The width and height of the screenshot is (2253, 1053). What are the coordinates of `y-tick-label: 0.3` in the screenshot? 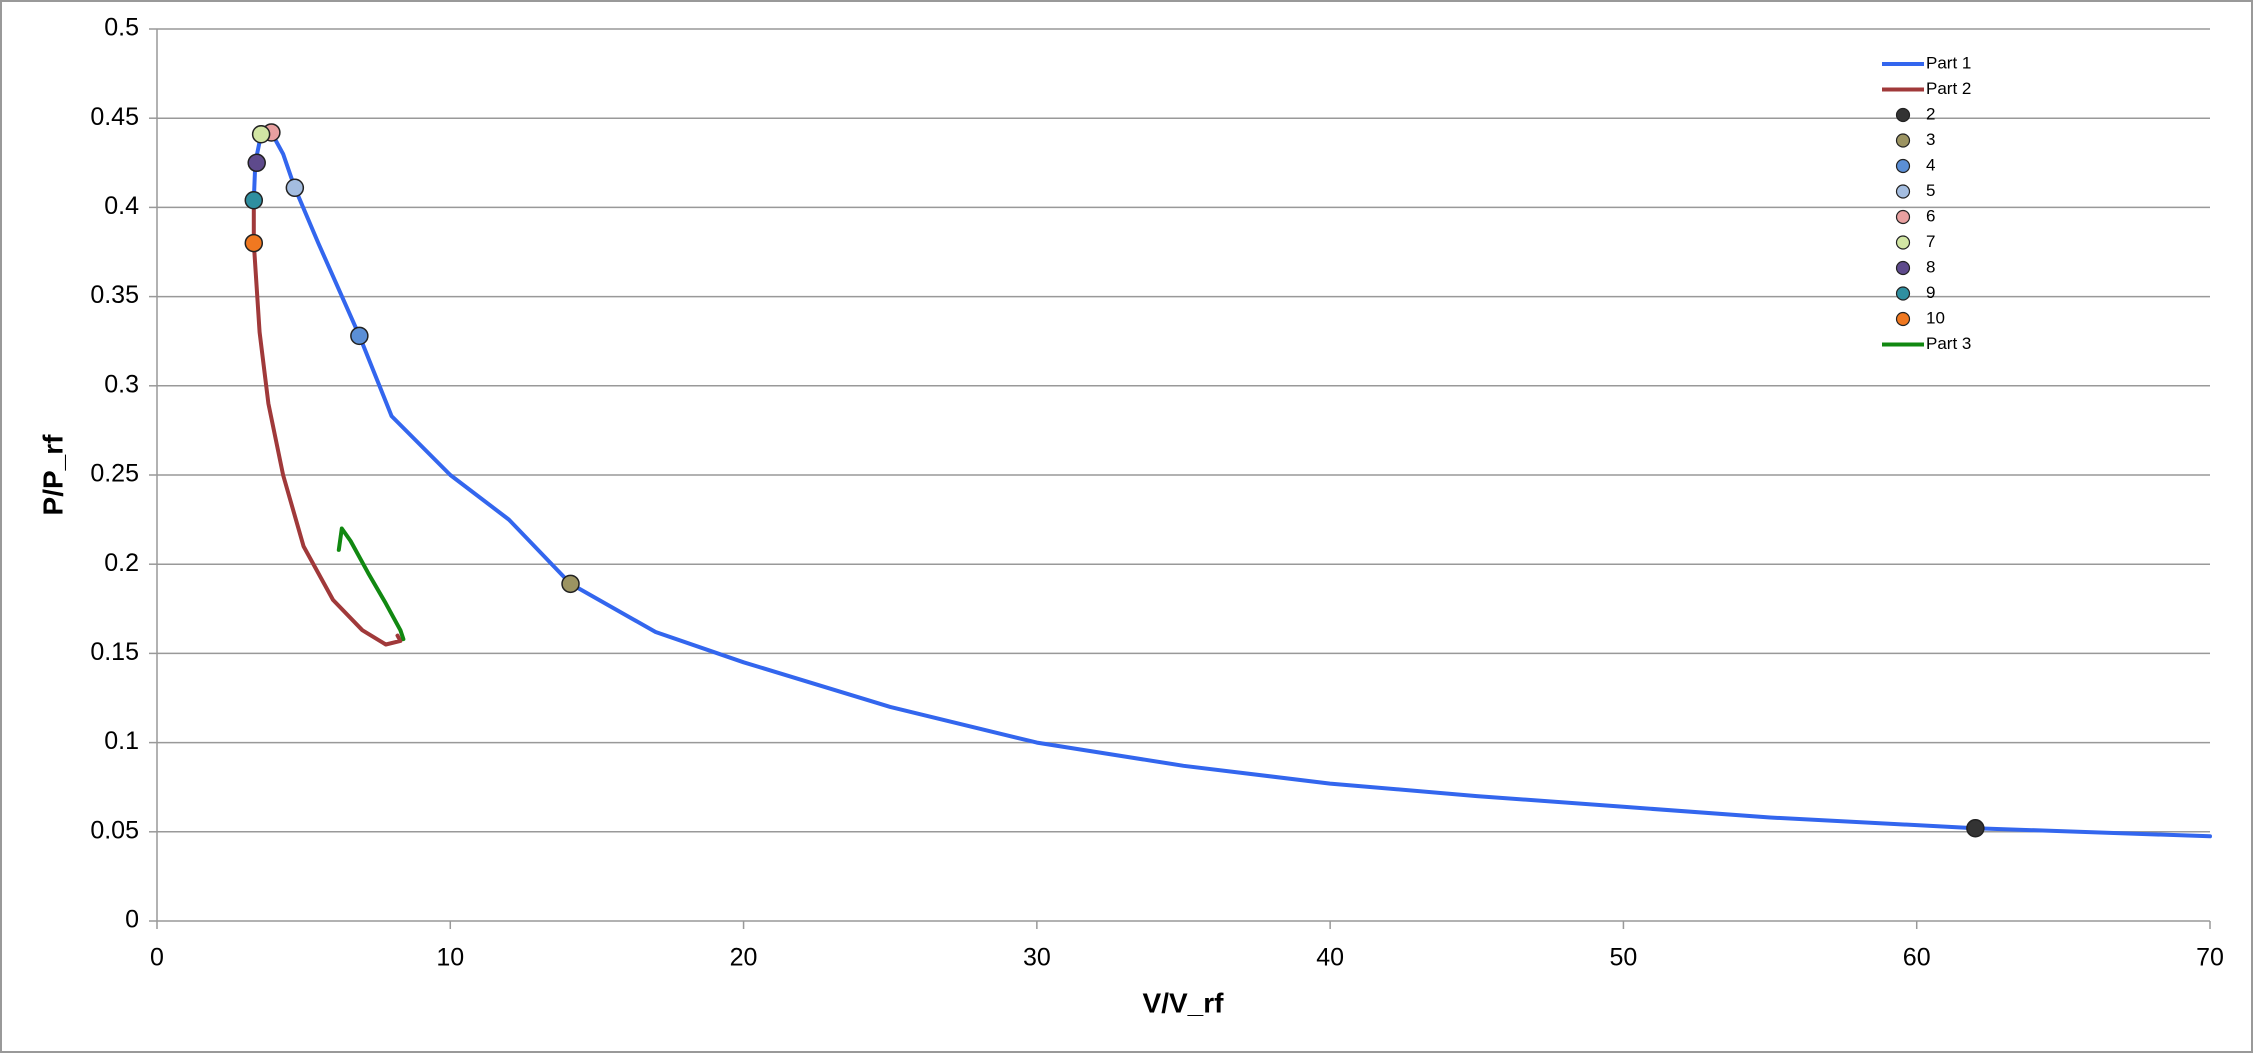 It's located at (121, 384).